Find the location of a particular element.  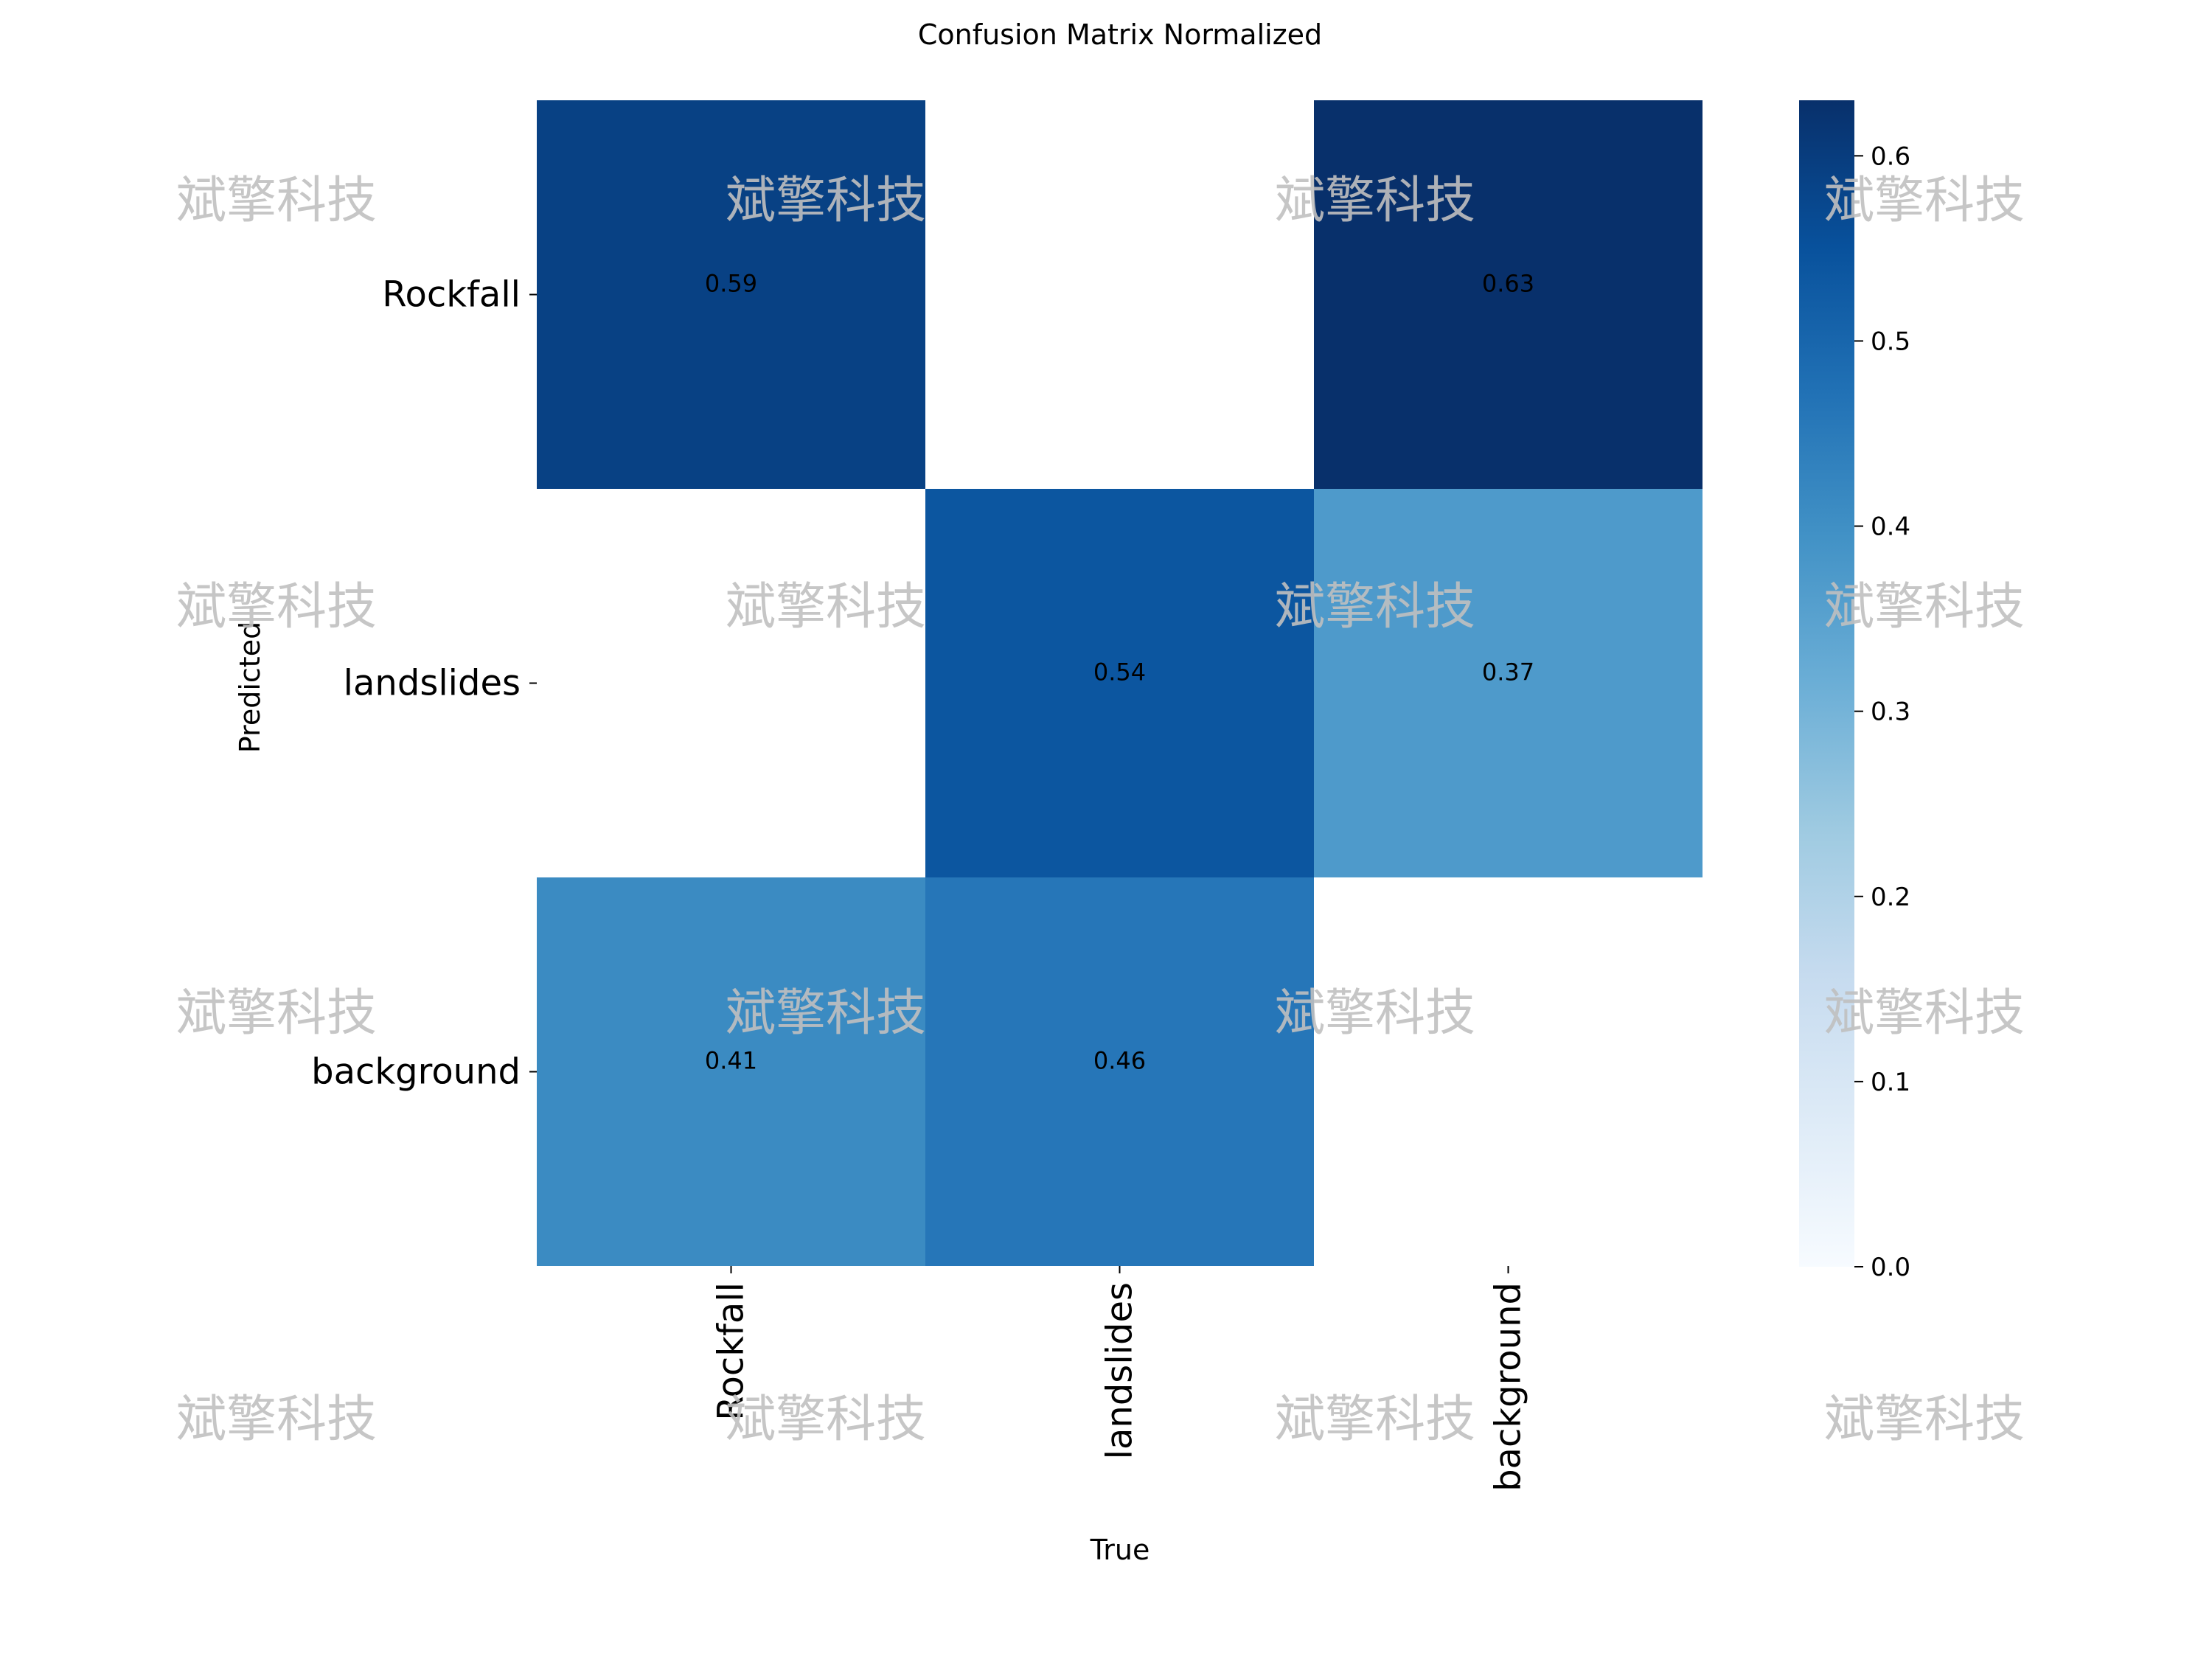

cell-value-label: 0.46 is located at coordinates (1119, 1061).